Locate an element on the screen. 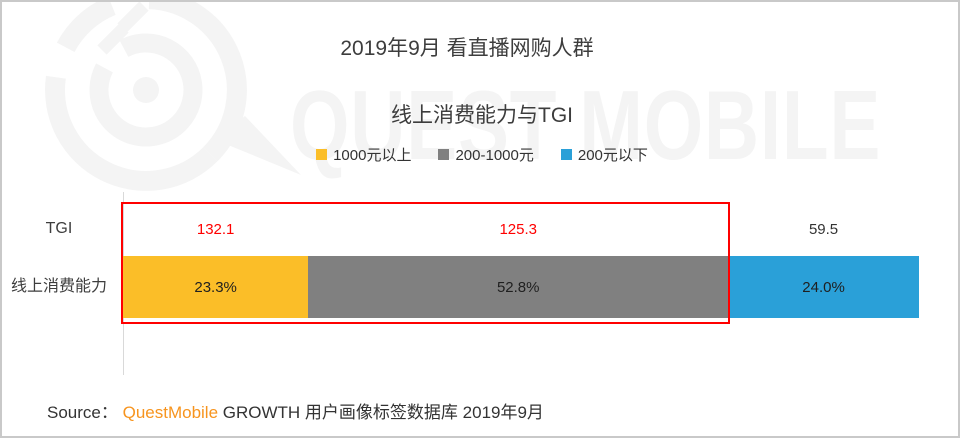  legend-item-2: 200元以下 is located at coordinates (604, 154).